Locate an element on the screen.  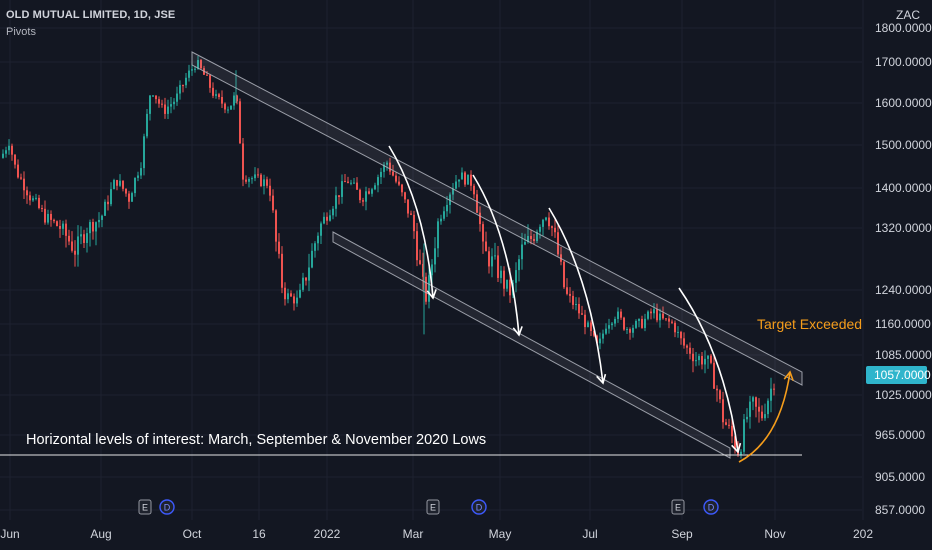
x-tick-label: Jun is located at coordinates (9, 534).